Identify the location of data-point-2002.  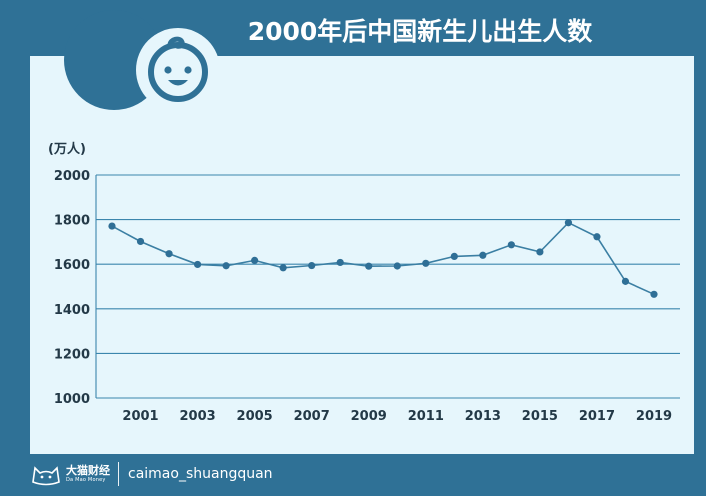
(169, 254).